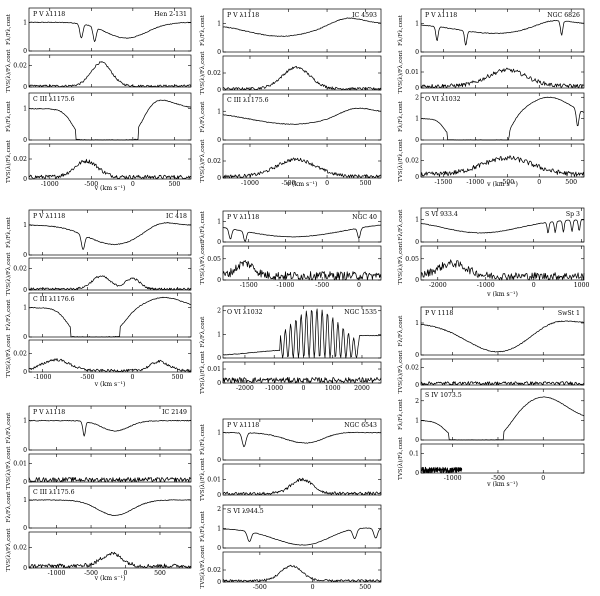 Image resolution: width=600 pixels, height=596 pixels. Describe the element at coordinates (245, 312) in the screenshot. I see `ion-label: O VI λ1032` at that location.